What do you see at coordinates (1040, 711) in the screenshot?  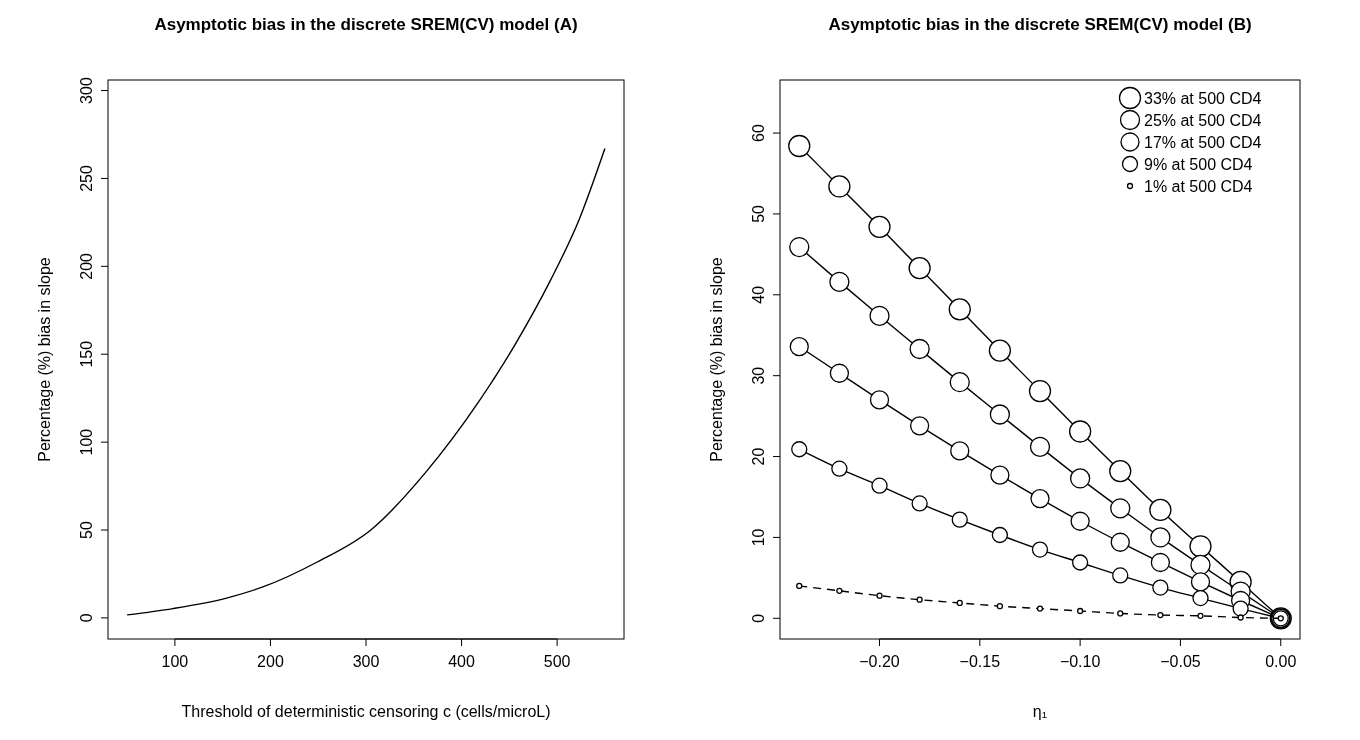 I see `x-axis-title: η₁` at bounding box center [1040, 711].